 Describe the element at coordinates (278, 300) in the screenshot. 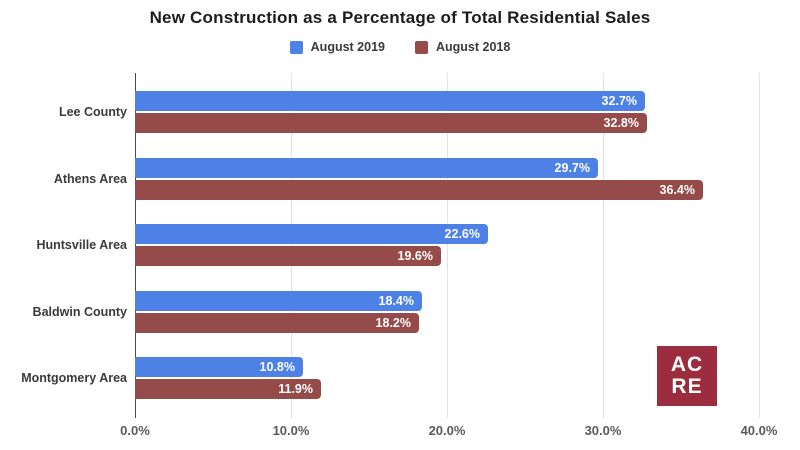

I see `bar-august-2019-baldwin-county: 18.4%` at that location.